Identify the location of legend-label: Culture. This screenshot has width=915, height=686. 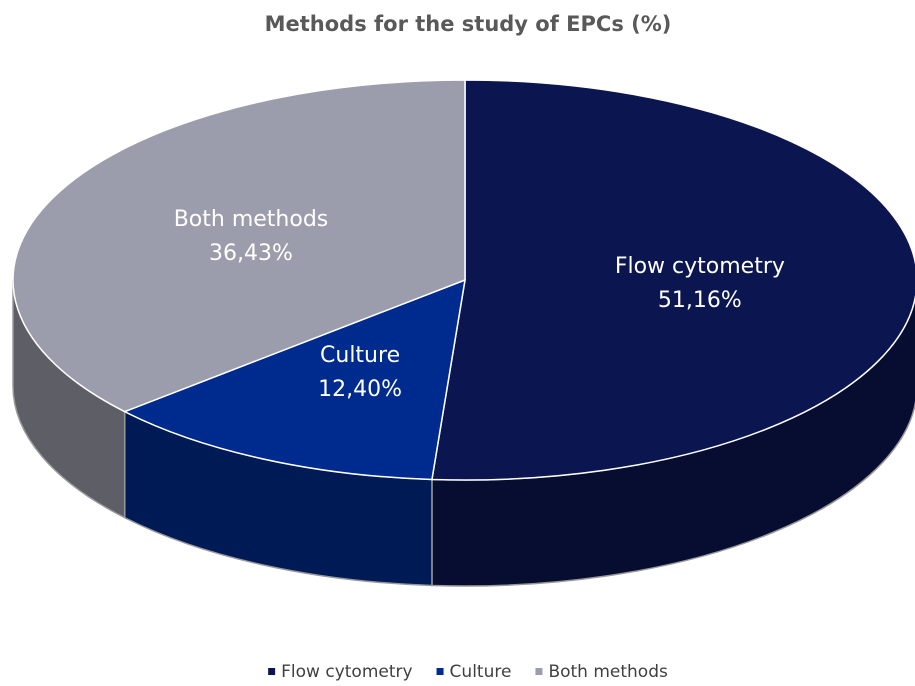
(481, 672).